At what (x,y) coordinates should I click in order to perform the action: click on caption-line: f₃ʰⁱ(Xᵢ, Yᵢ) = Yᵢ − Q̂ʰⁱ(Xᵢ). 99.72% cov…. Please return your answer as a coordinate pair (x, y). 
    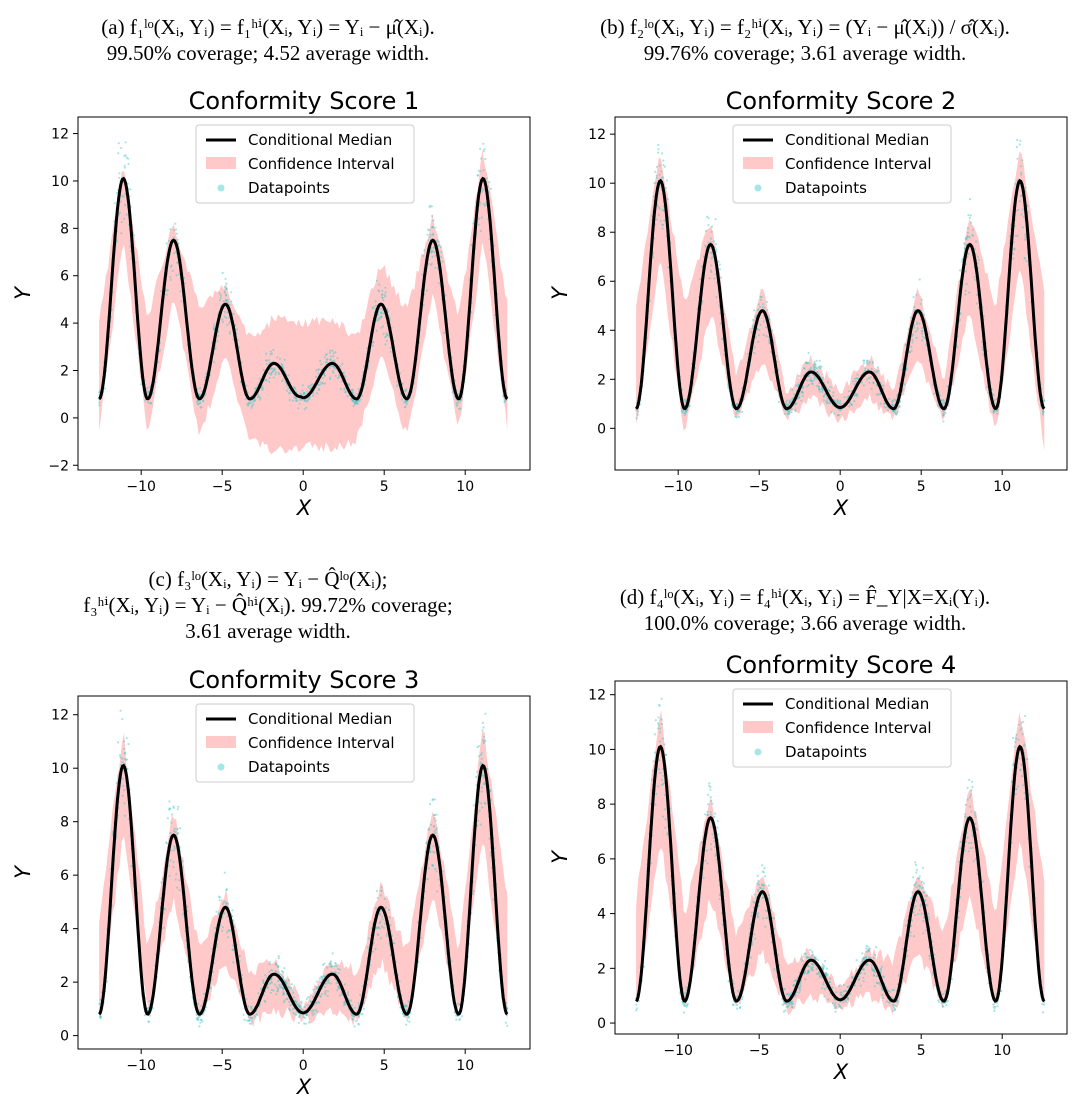
    Looking at the image, I should click on (268, 605).